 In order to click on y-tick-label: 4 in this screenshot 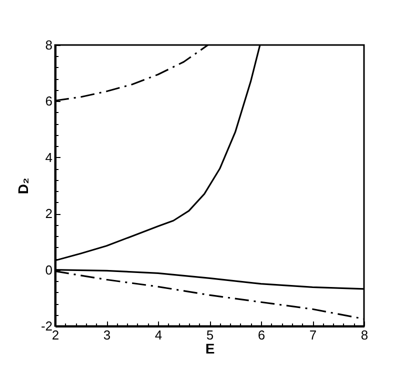, I will do `click(48, 157)`.